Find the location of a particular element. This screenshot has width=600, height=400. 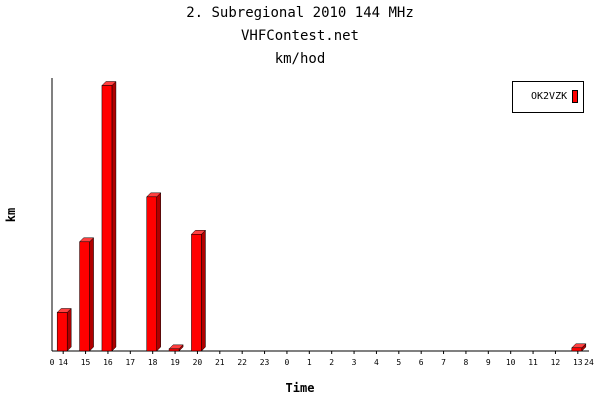

y-axis-label: km is located at coordinates (11, 215).